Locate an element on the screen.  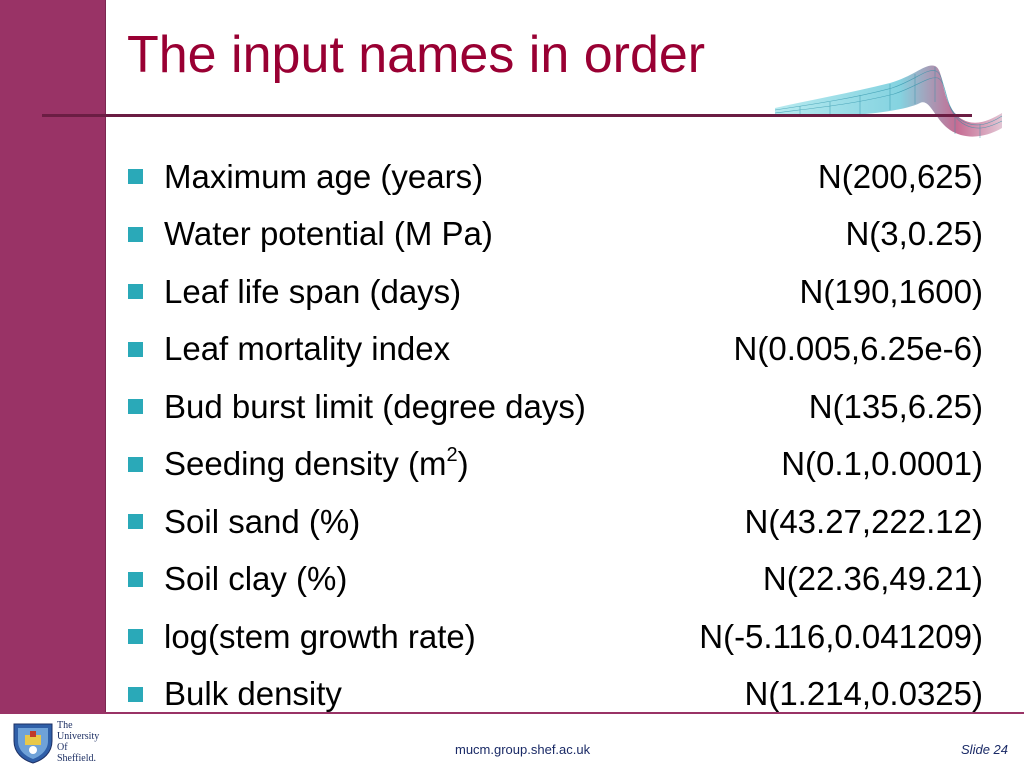
input-distribution: N(22.36,49.21) is located at coordinates (872, 579).